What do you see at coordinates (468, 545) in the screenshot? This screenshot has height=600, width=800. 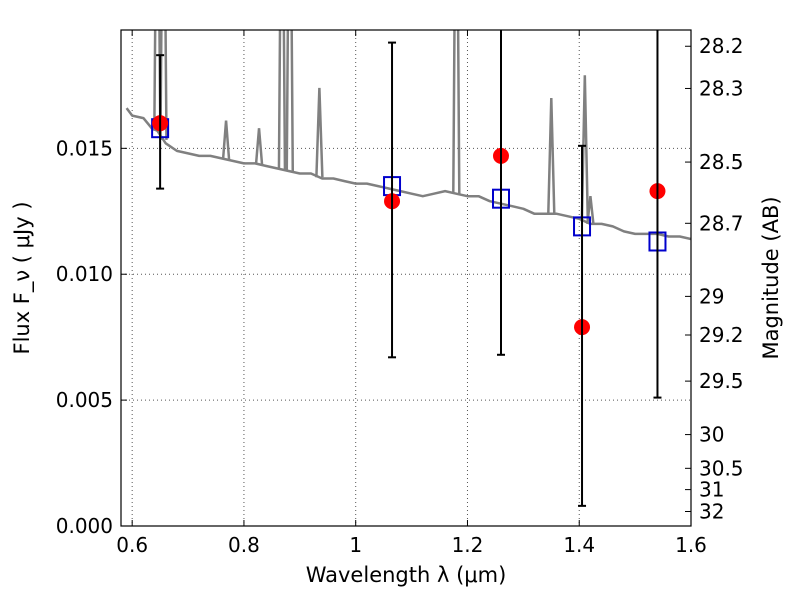 I see `x-tick-label: 1.2` at bounding box center [468, 545].